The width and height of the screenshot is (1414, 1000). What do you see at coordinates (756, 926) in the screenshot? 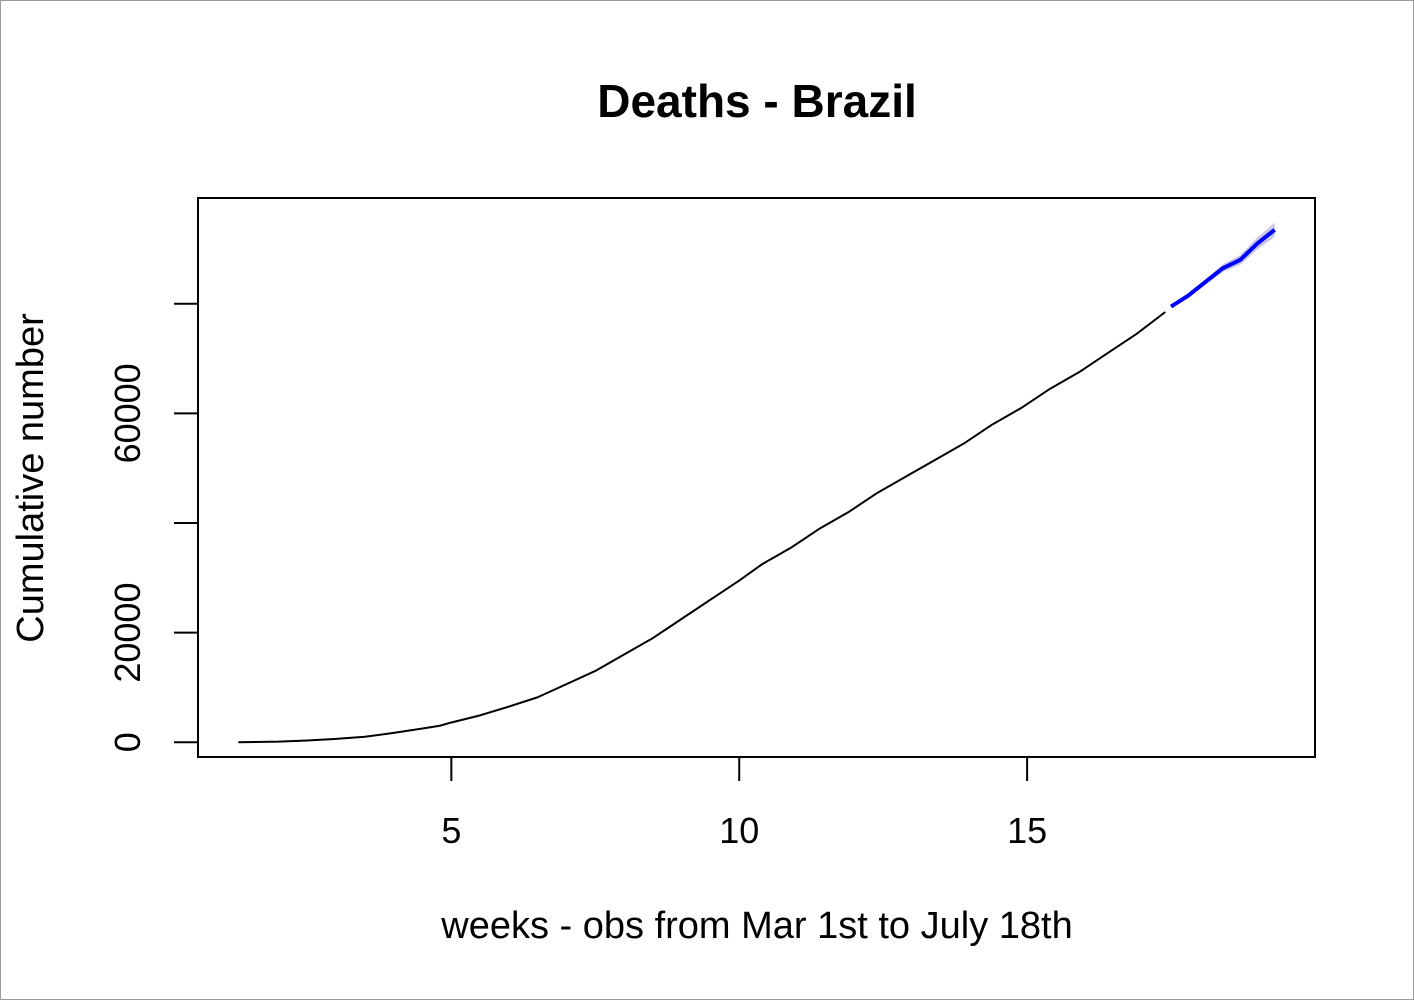
I see `x-axis-label: weeks - obs from Mar 1st to July 18th` at bounding box center [756, 926].